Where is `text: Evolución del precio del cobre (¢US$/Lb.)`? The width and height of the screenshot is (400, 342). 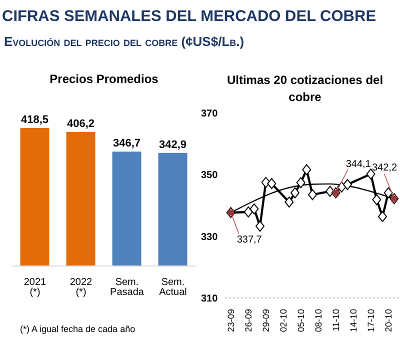 text: Evolución del precio del cobre (¢US$/Lb.) is located at coordinates (124, 41).